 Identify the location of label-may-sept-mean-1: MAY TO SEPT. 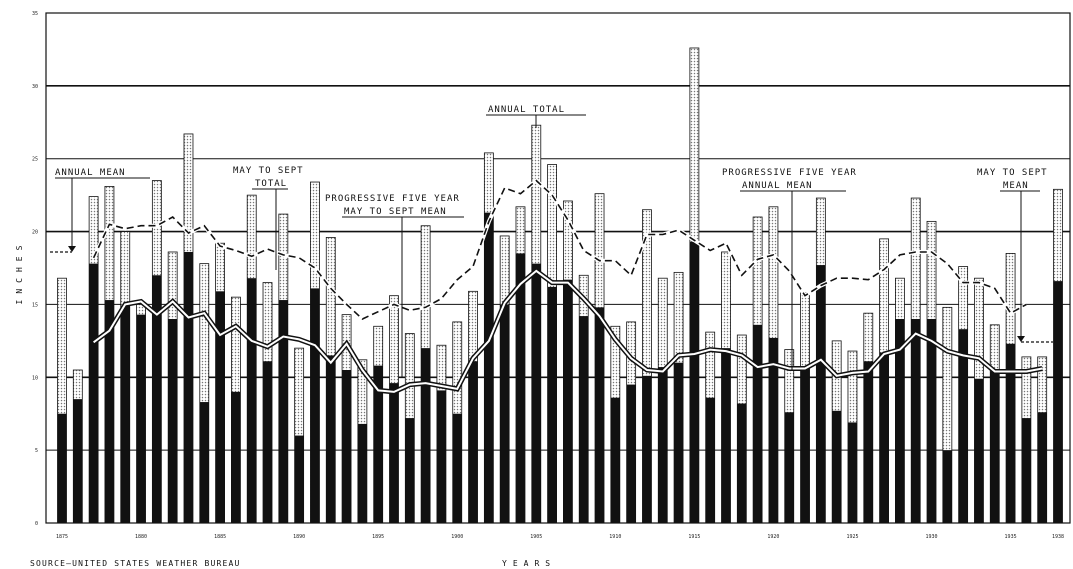
(1012, 173).